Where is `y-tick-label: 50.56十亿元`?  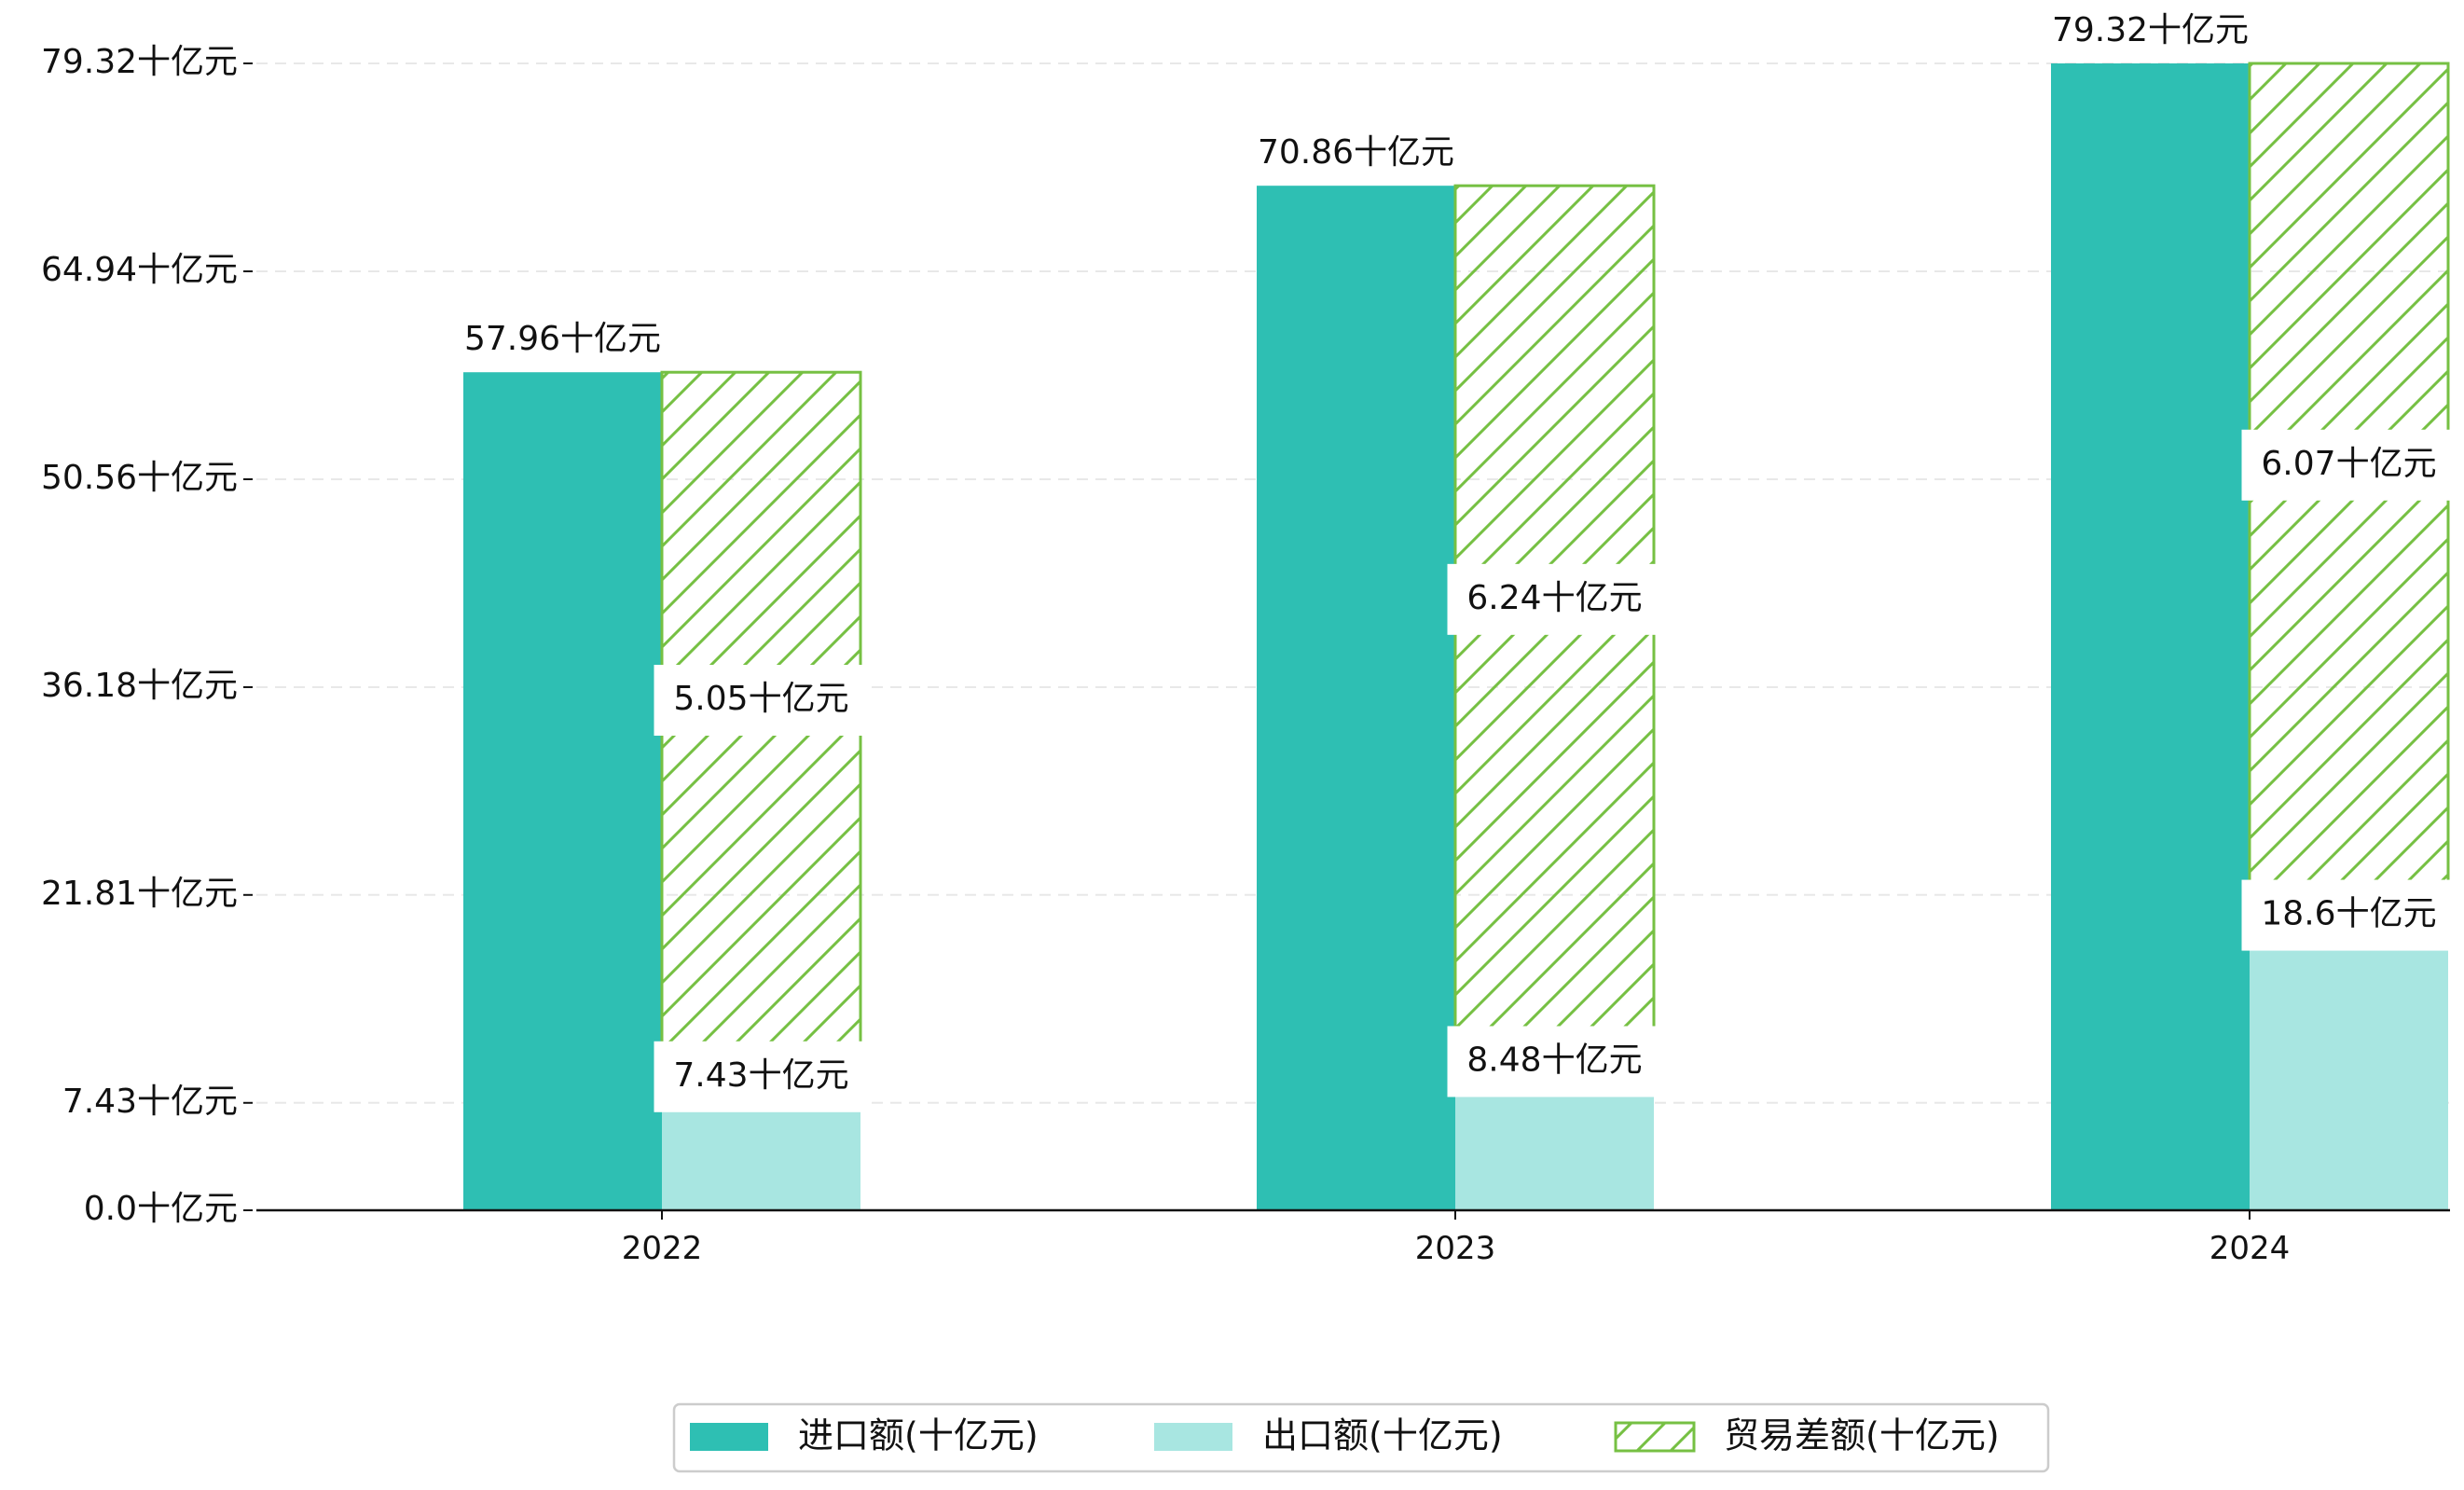
y-tick-label: 50.56十亿元 is located at coordinates (139, 478).